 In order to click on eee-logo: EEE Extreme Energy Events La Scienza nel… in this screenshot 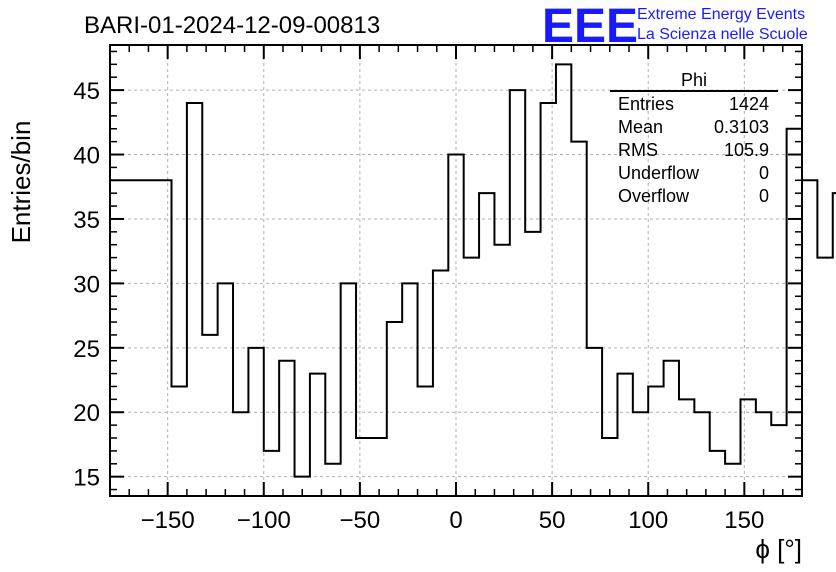, I will do `click(675, 26)`.